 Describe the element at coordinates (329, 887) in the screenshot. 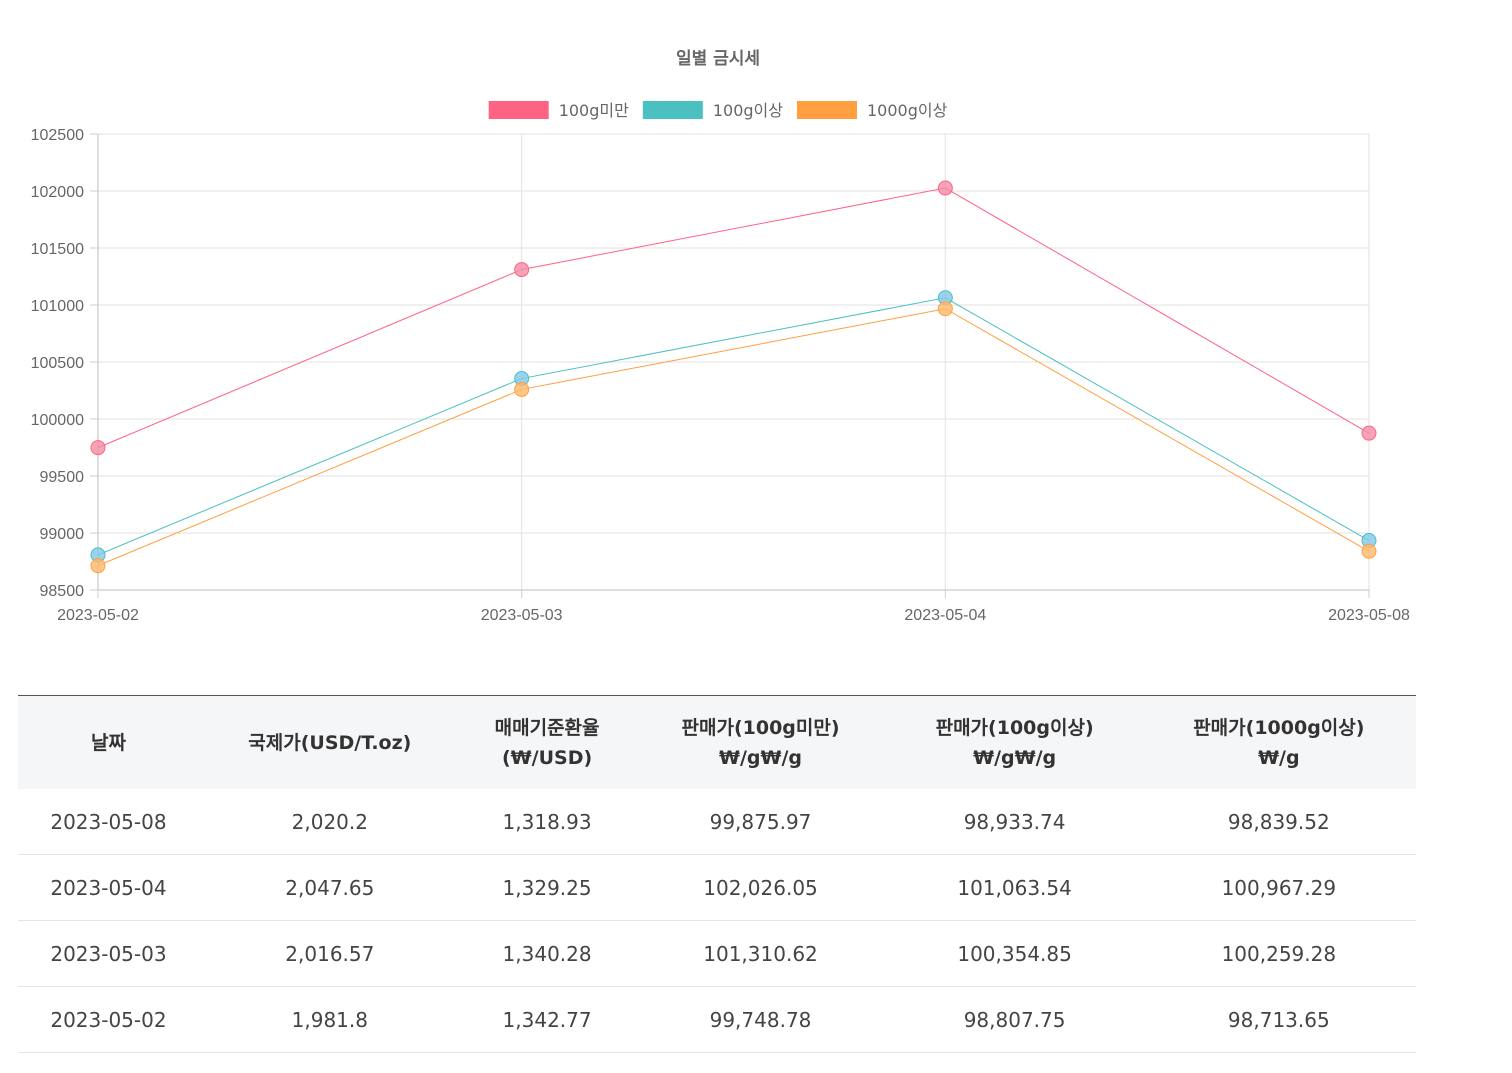

I see `table-cell: 2,047.65` at that location.